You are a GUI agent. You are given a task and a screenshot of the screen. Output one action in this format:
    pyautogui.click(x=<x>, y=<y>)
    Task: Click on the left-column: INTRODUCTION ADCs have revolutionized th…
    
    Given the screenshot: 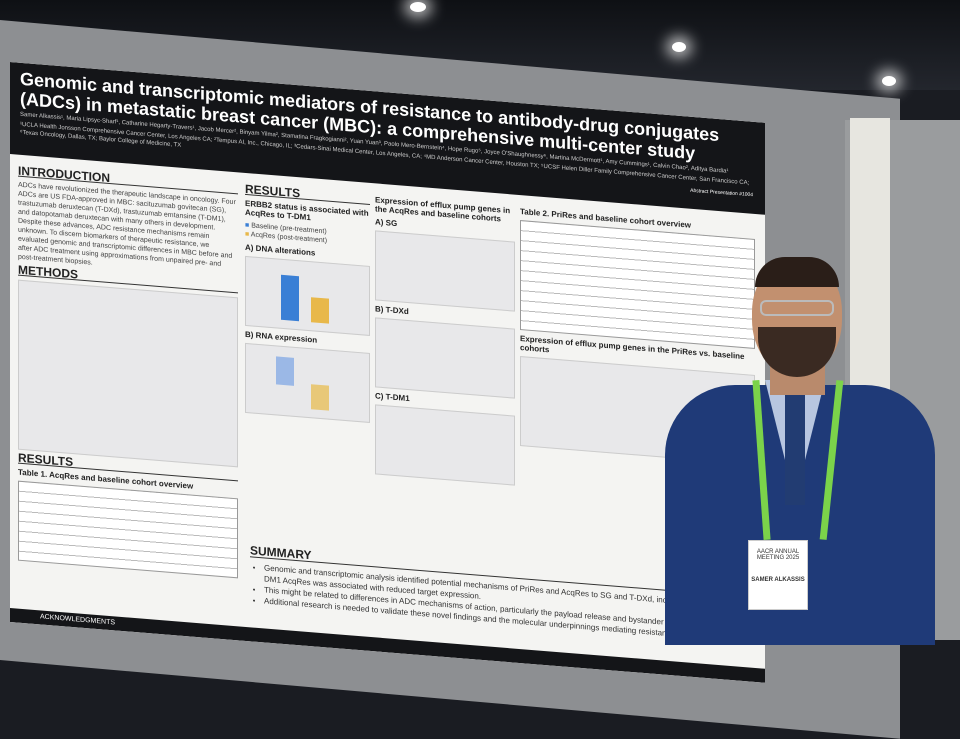 What is the action you would take?
    pyautogui.click(x=128, y=371)
    